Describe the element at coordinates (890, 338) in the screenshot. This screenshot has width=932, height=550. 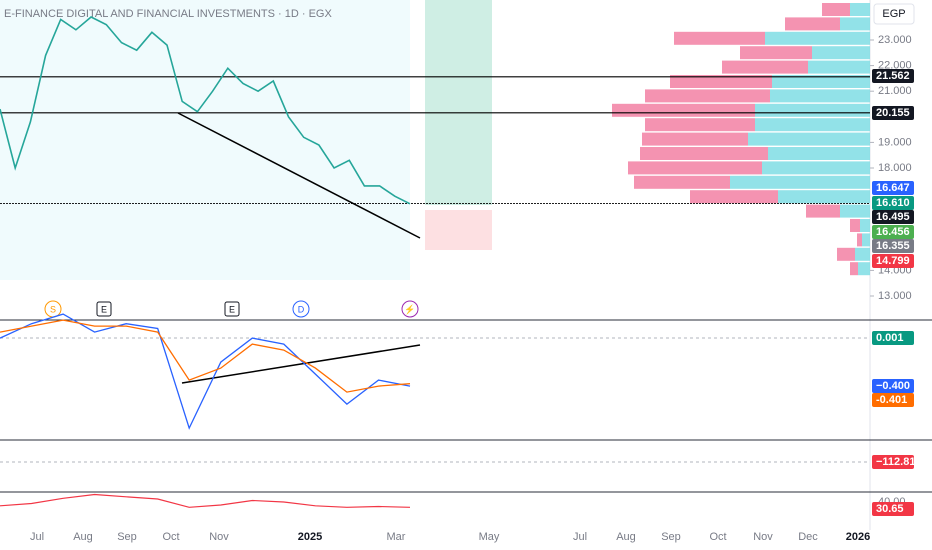
I see `price-badge-label: 0.001` at that location.